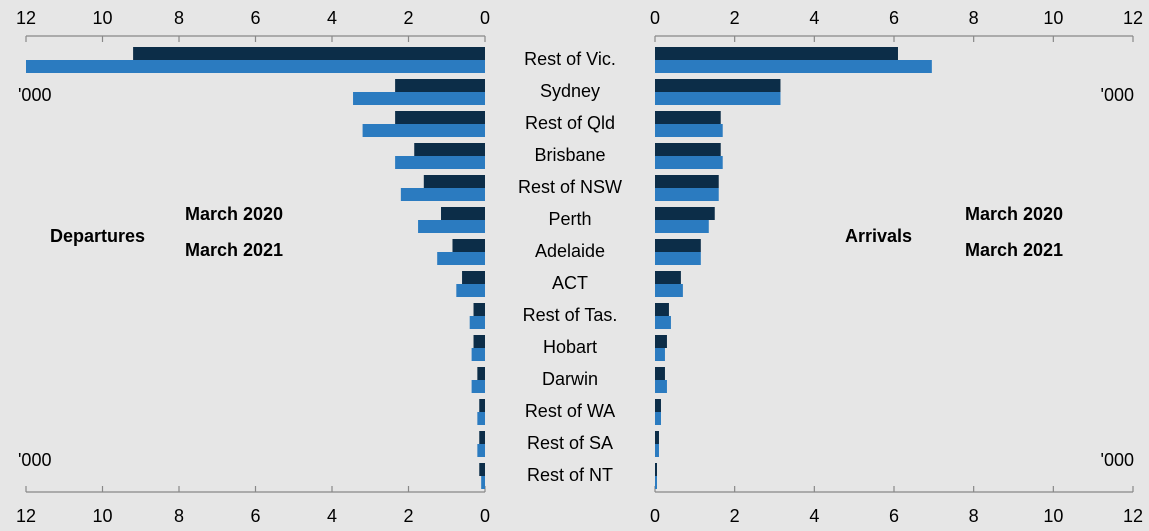 The image size is (1149, 531). Describe the element at coordinates (570, 91) in the screenshot. I see `category-label: Sydney` at that location.